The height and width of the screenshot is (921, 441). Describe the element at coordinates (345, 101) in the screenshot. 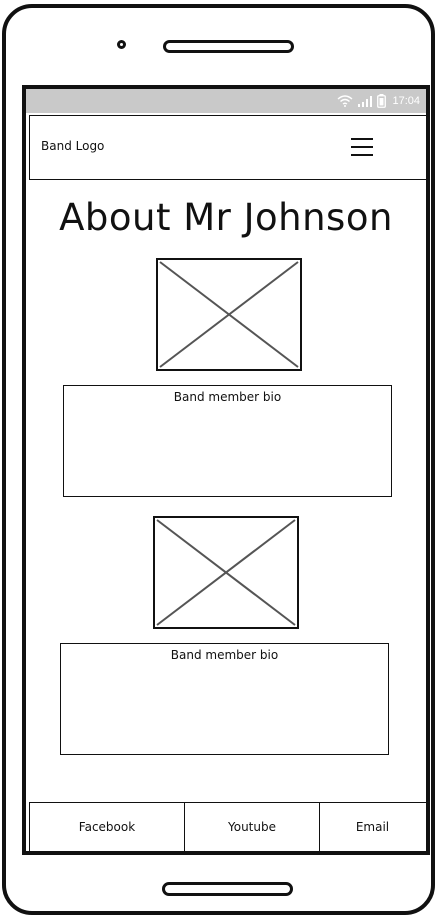

I see `wifi-icon` at that location.